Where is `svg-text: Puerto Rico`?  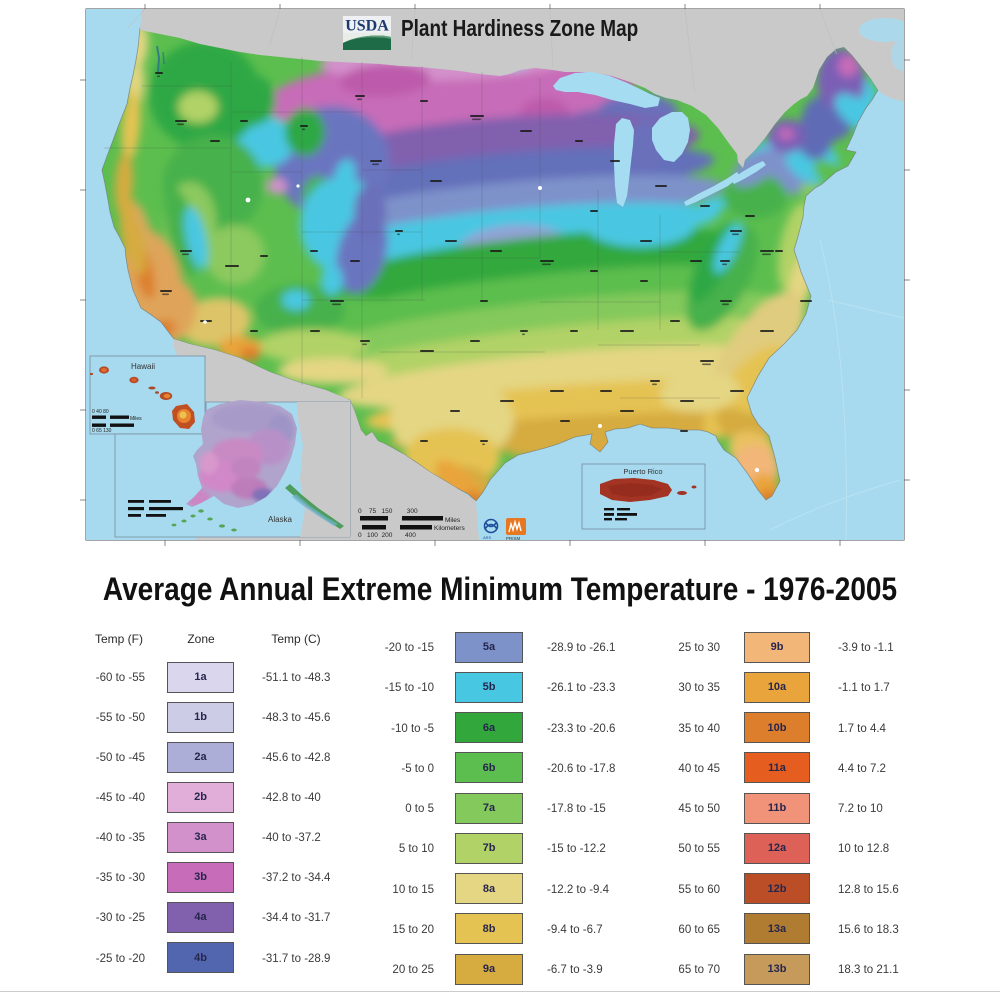 svg-text: Puerto Rico is located at coordinates (642, 471).